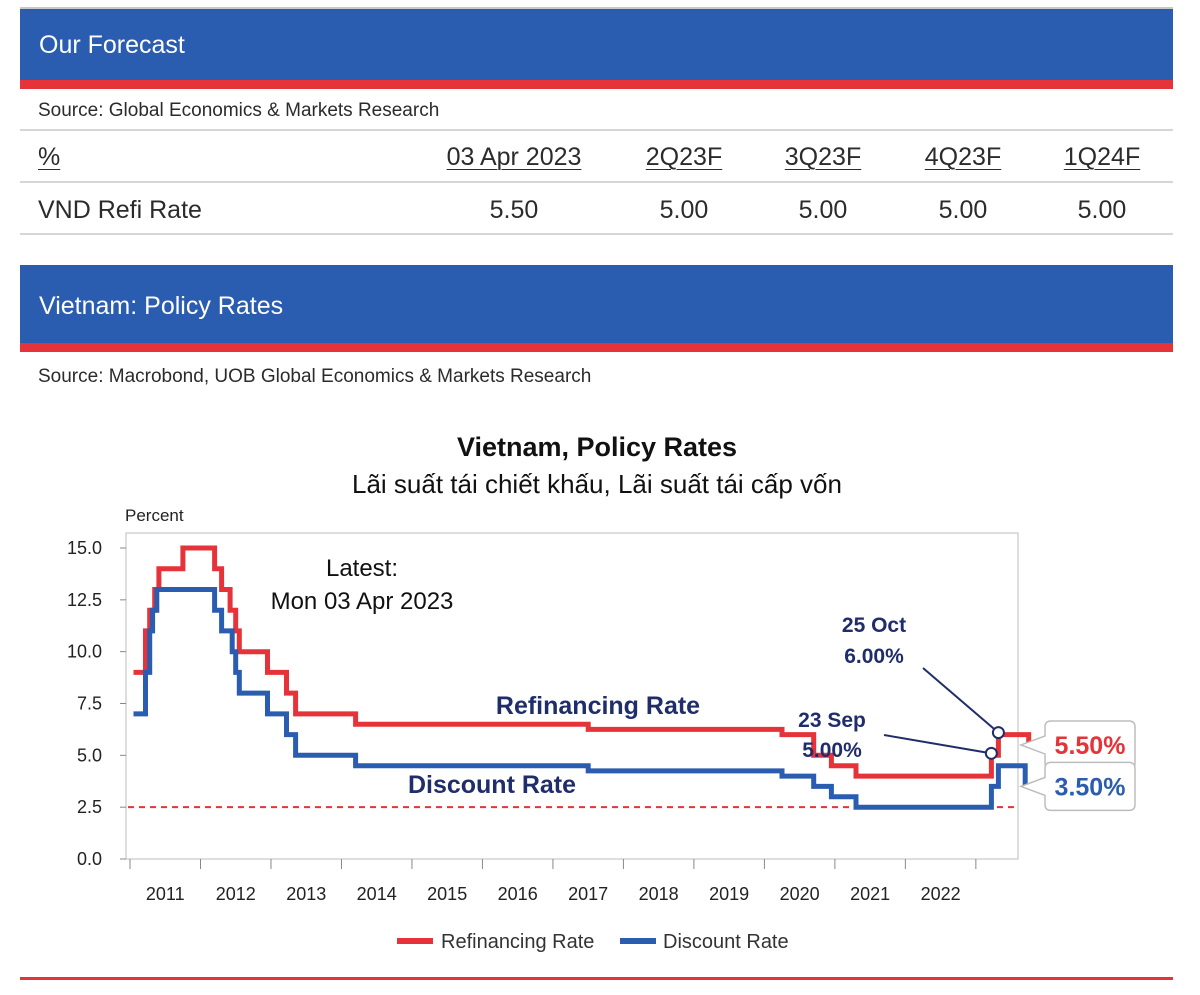  I want to click on y-tick-label: 7.5, so click(89, 704).